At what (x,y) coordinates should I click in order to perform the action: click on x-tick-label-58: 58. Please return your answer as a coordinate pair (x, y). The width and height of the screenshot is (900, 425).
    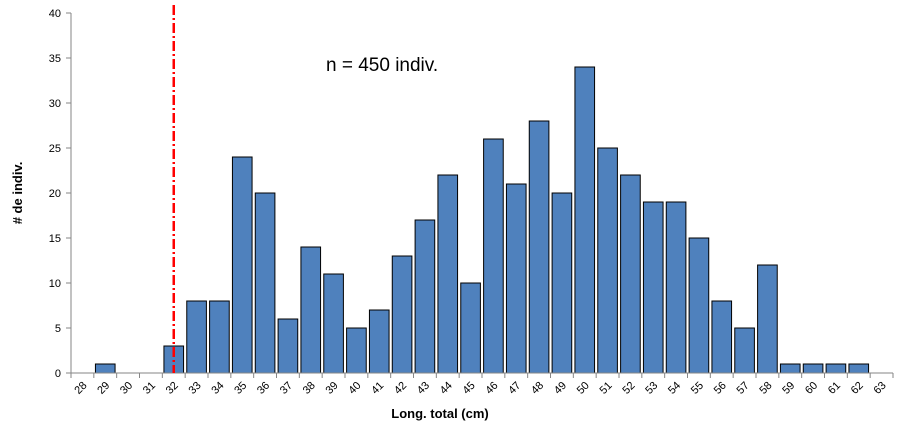
    Looking at the image, I should click on (765, 388).